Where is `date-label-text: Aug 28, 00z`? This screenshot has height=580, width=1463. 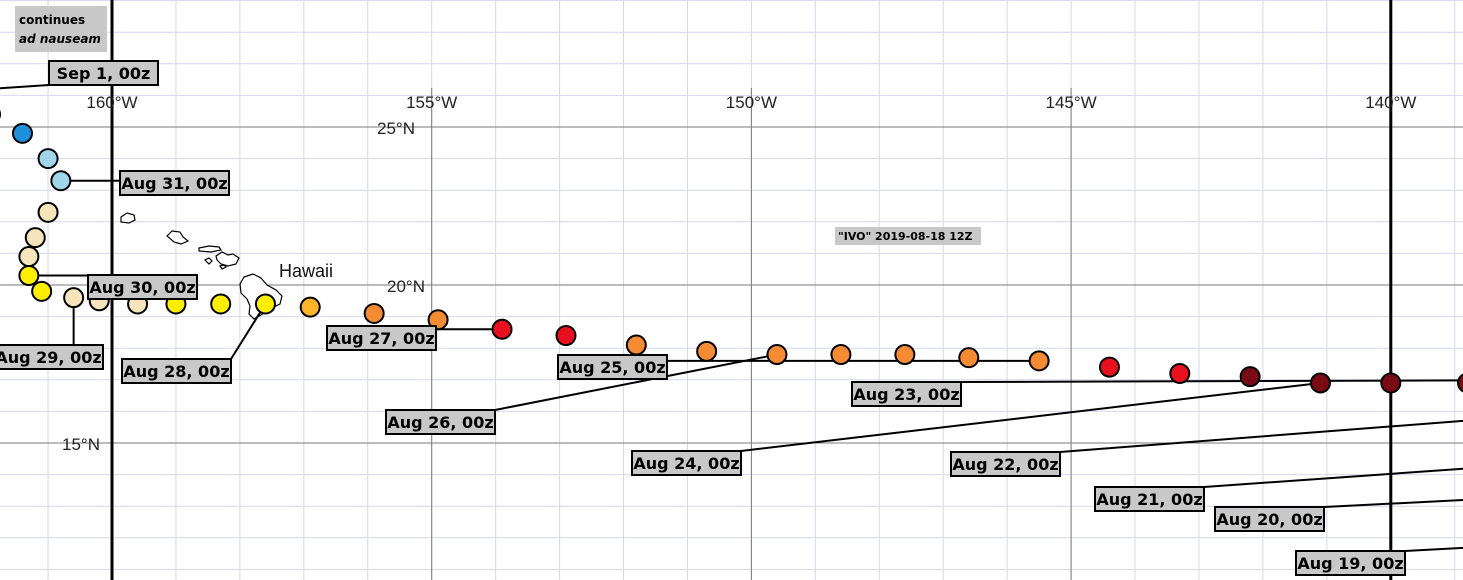
date-label-text: Aug 28, 00z is located at coordinates (176, 371).